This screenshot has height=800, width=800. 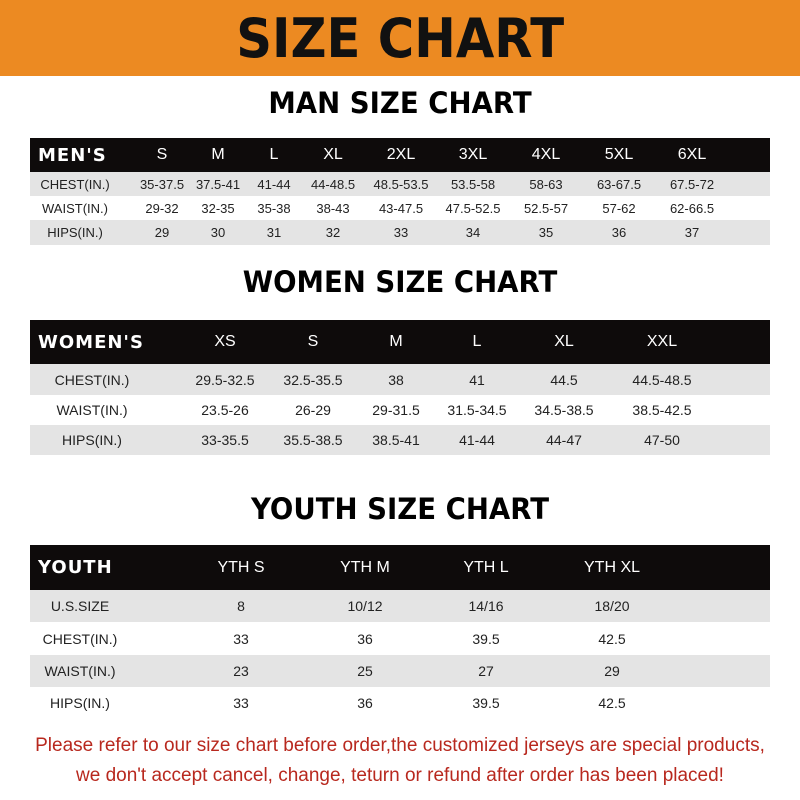 What do you see at coordinates (225, 440) in the screenshot?
I see `table-cell: 33-35.5` at bounding box center [225, 440].